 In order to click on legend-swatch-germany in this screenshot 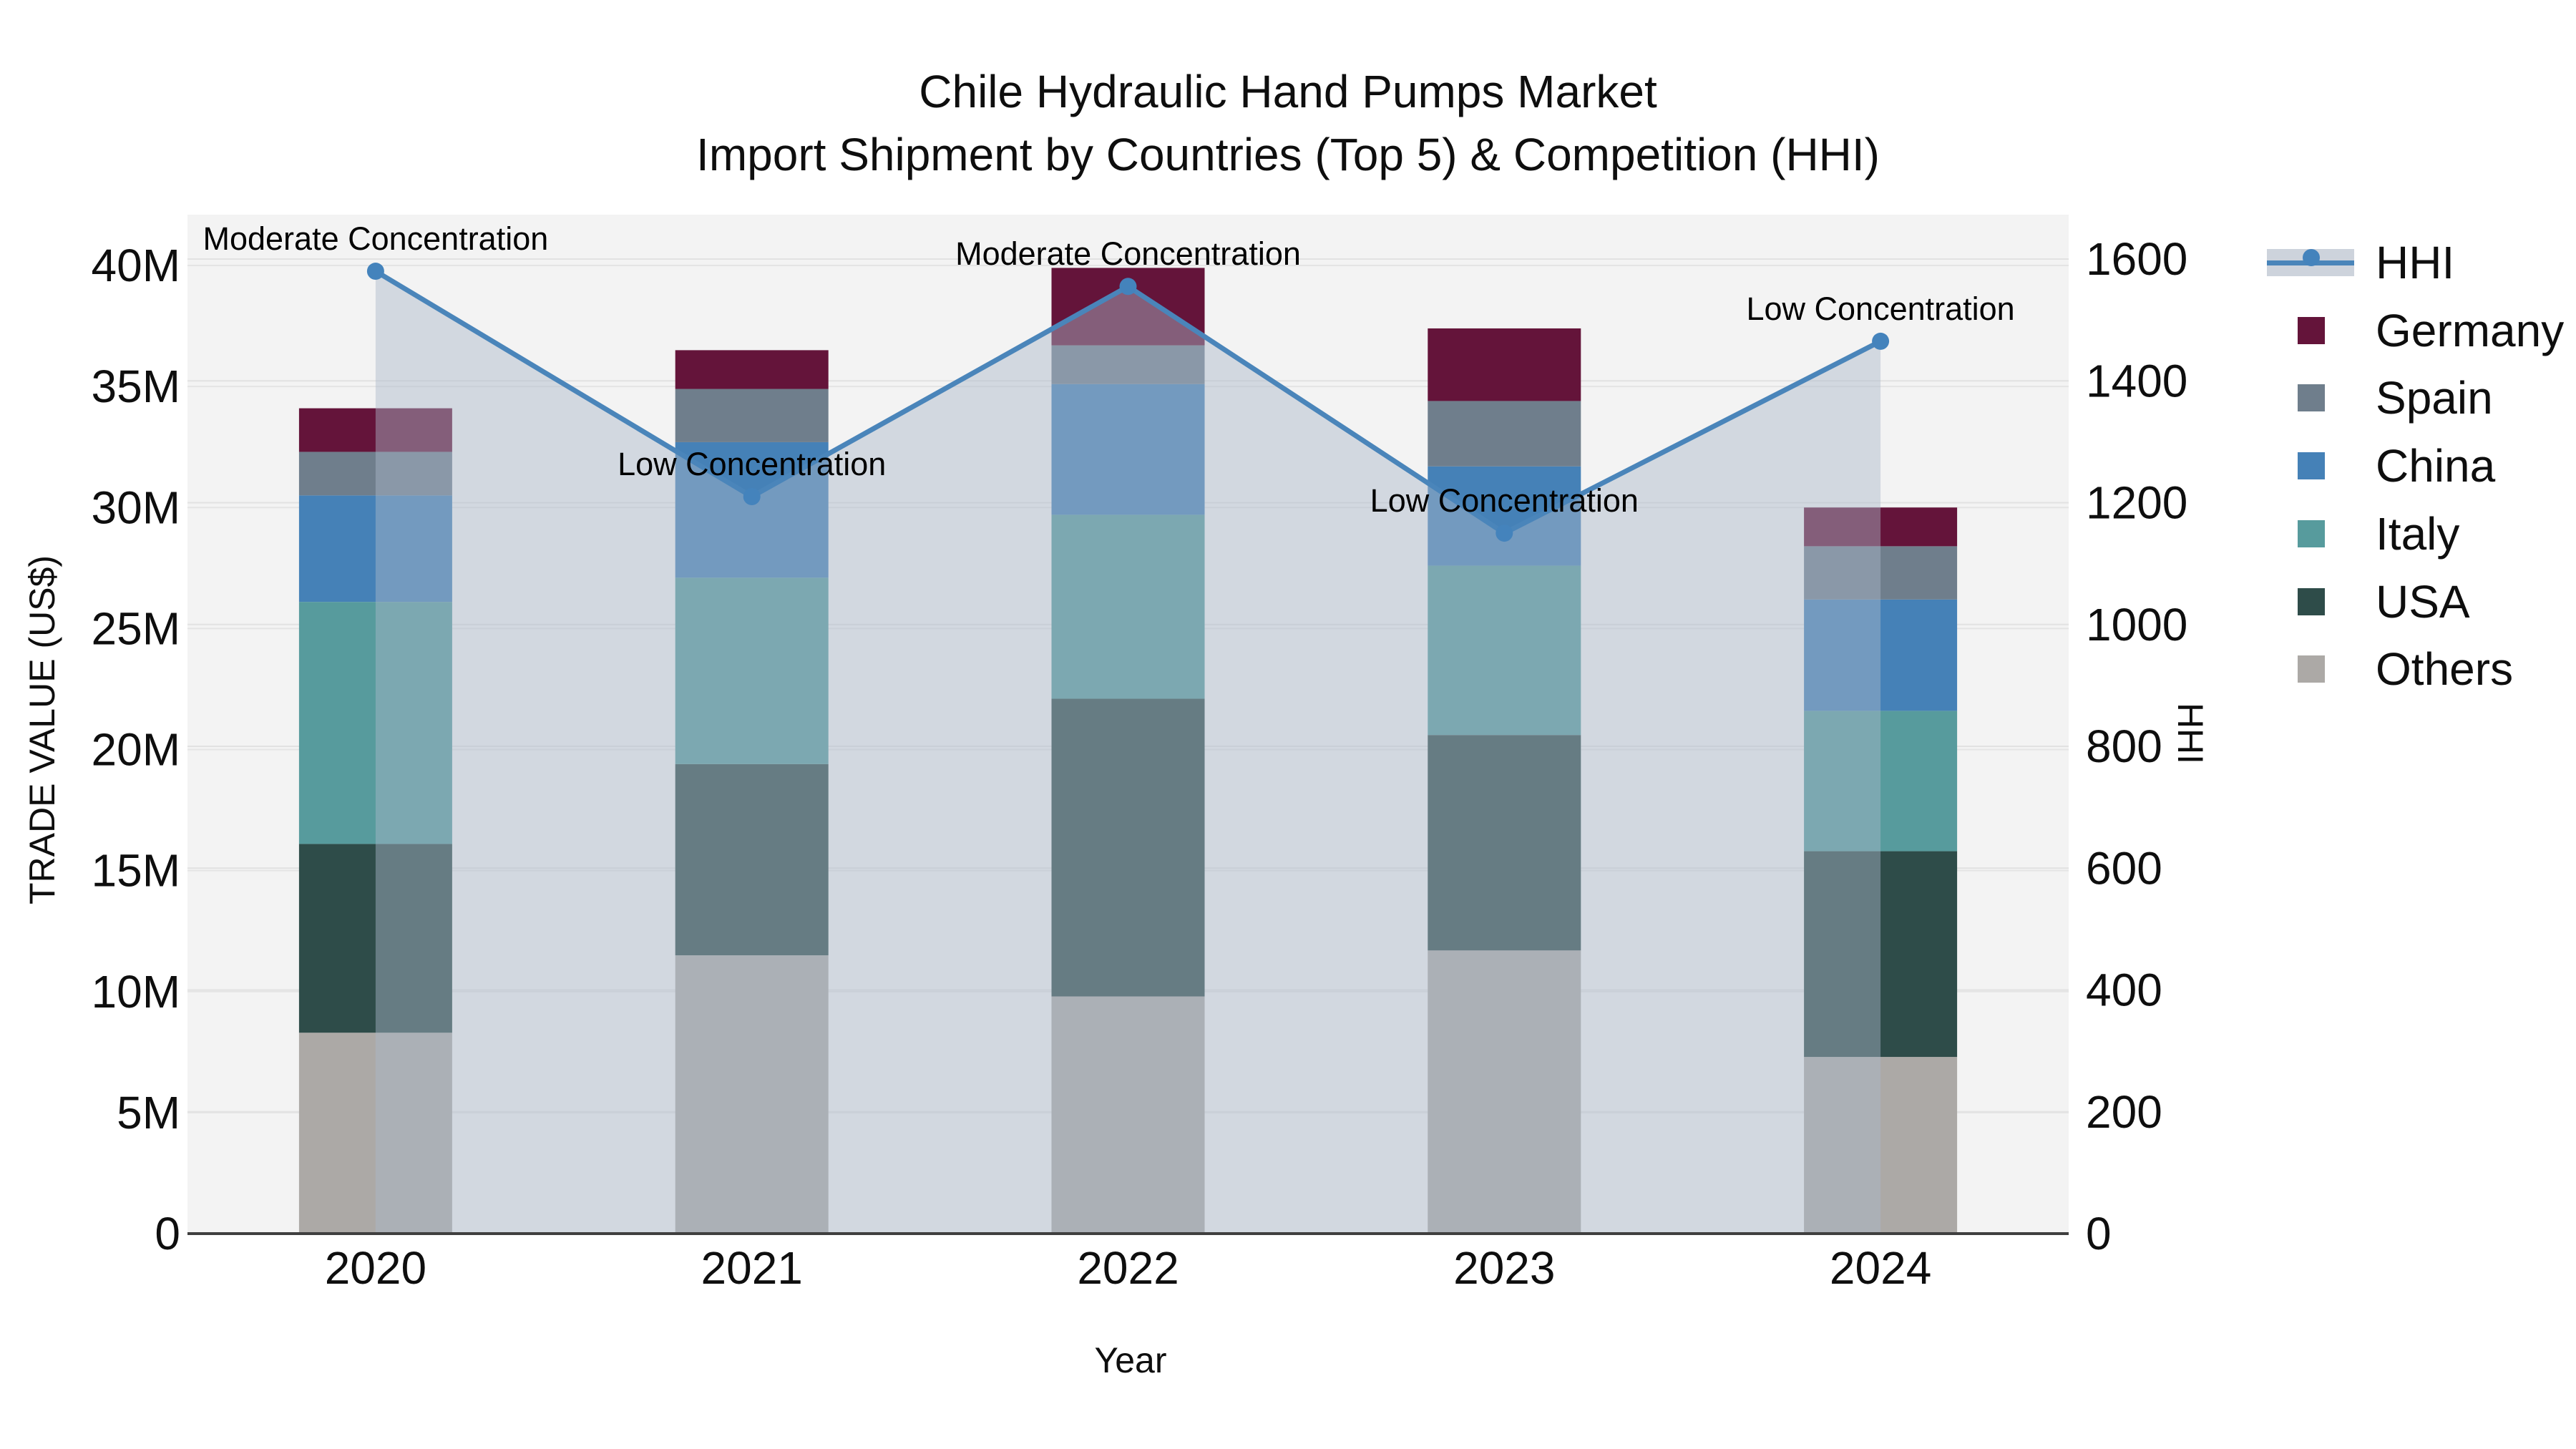, I will do `click(2311, 330)`.